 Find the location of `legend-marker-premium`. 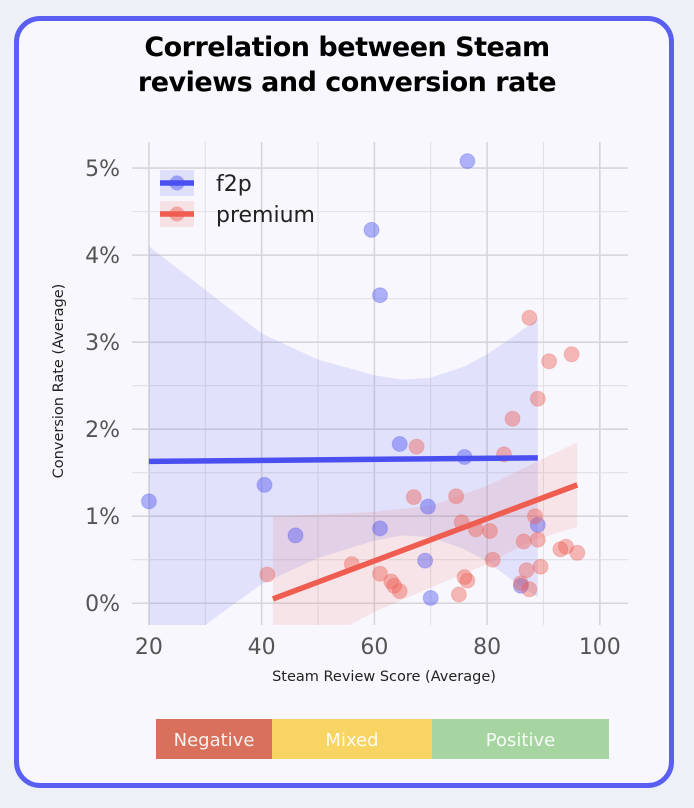

legend-marker-premium is located at coordinates (177, 214).